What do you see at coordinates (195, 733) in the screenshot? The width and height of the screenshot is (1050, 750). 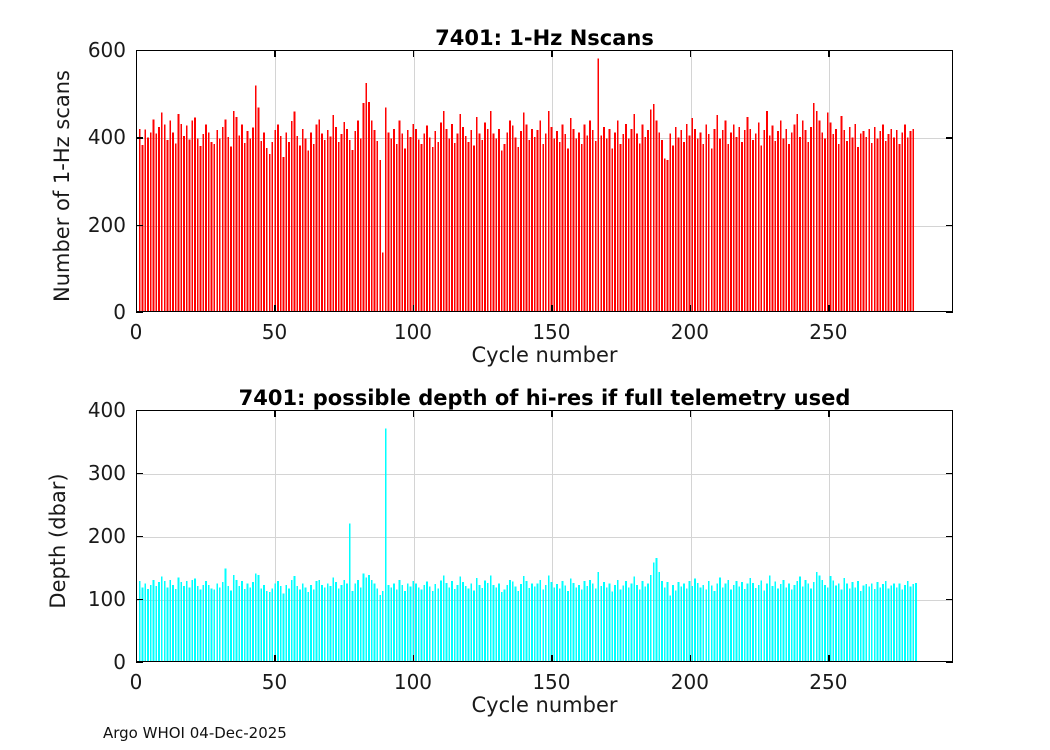 I see `footer-credit: Argo WHOI 04-Dec-2025` at bounding box center [195, 733].